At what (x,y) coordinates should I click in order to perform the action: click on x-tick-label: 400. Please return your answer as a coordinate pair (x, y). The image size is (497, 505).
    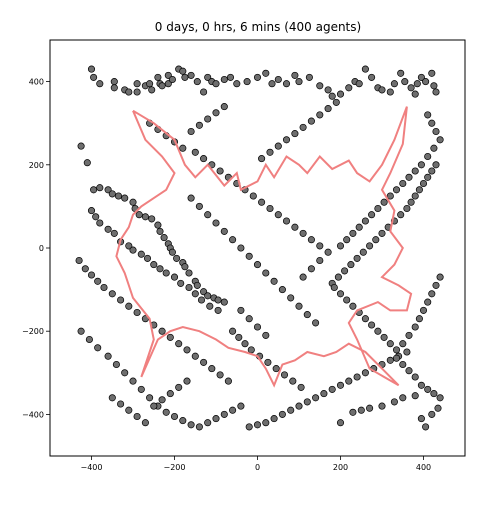
    Looking at the image, I should click on (423, 467).